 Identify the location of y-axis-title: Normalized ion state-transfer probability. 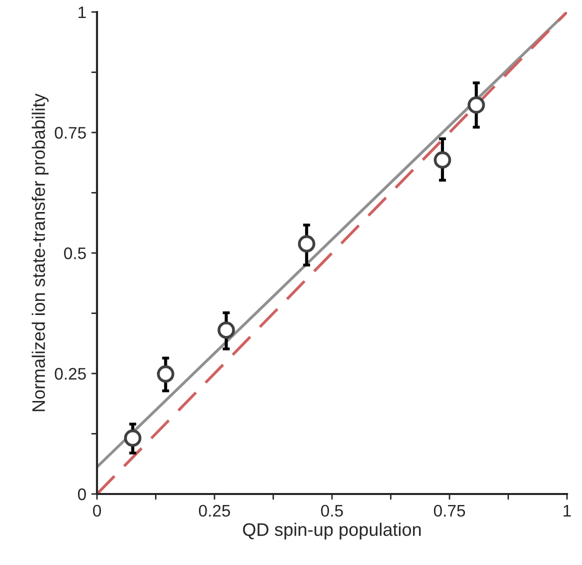
(40, 252).